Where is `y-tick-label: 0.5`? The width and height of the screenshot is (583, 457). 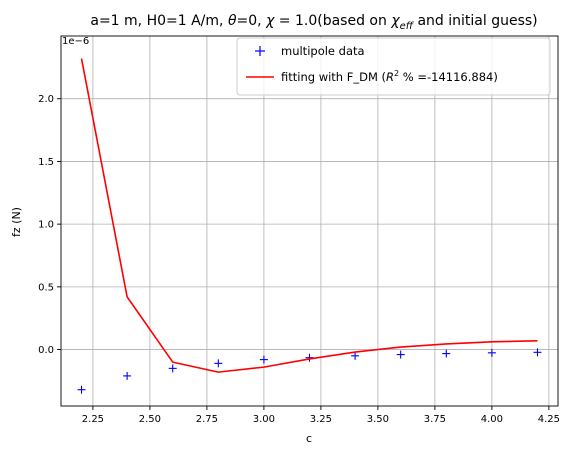
y-tick-label: 0.5 is located at coordinates (46, 287).